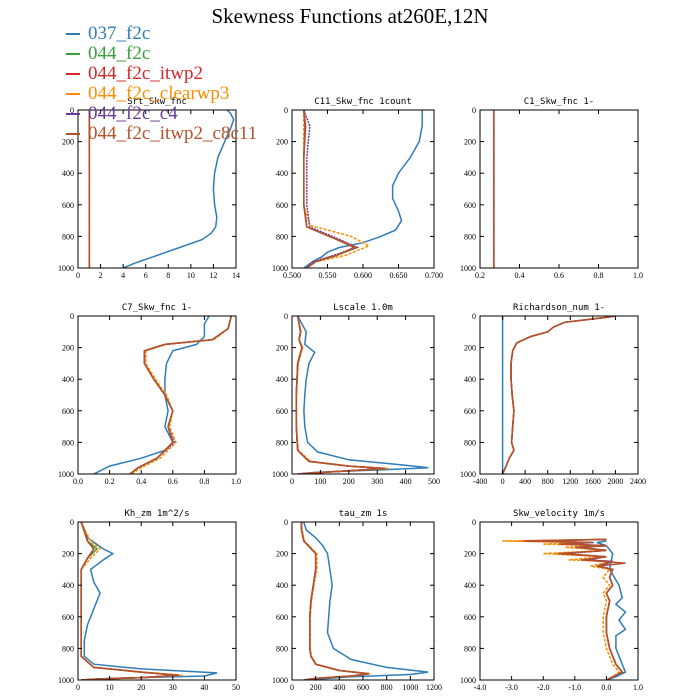 This screenshot has height=700, width=700. Describe the element at coordinates (350, 16) in the screenshot. I see `figure-title: Skewness Functions at260E,12N` at that location.